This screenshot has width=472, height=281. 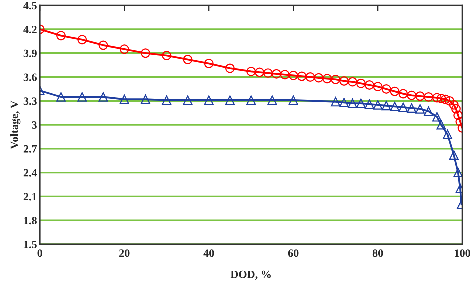 I want to click on x-axis-title: DOD, %, so click(x=250, y=275).